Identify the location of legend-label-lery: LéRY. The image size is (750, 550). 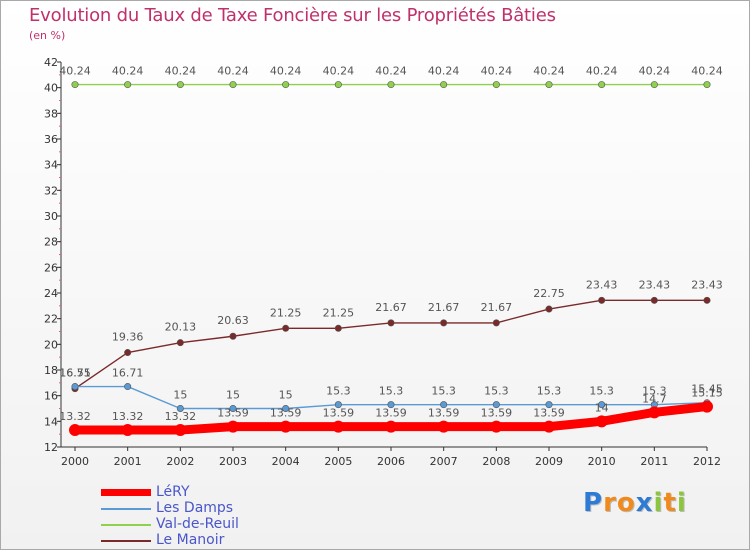
(173, 492).